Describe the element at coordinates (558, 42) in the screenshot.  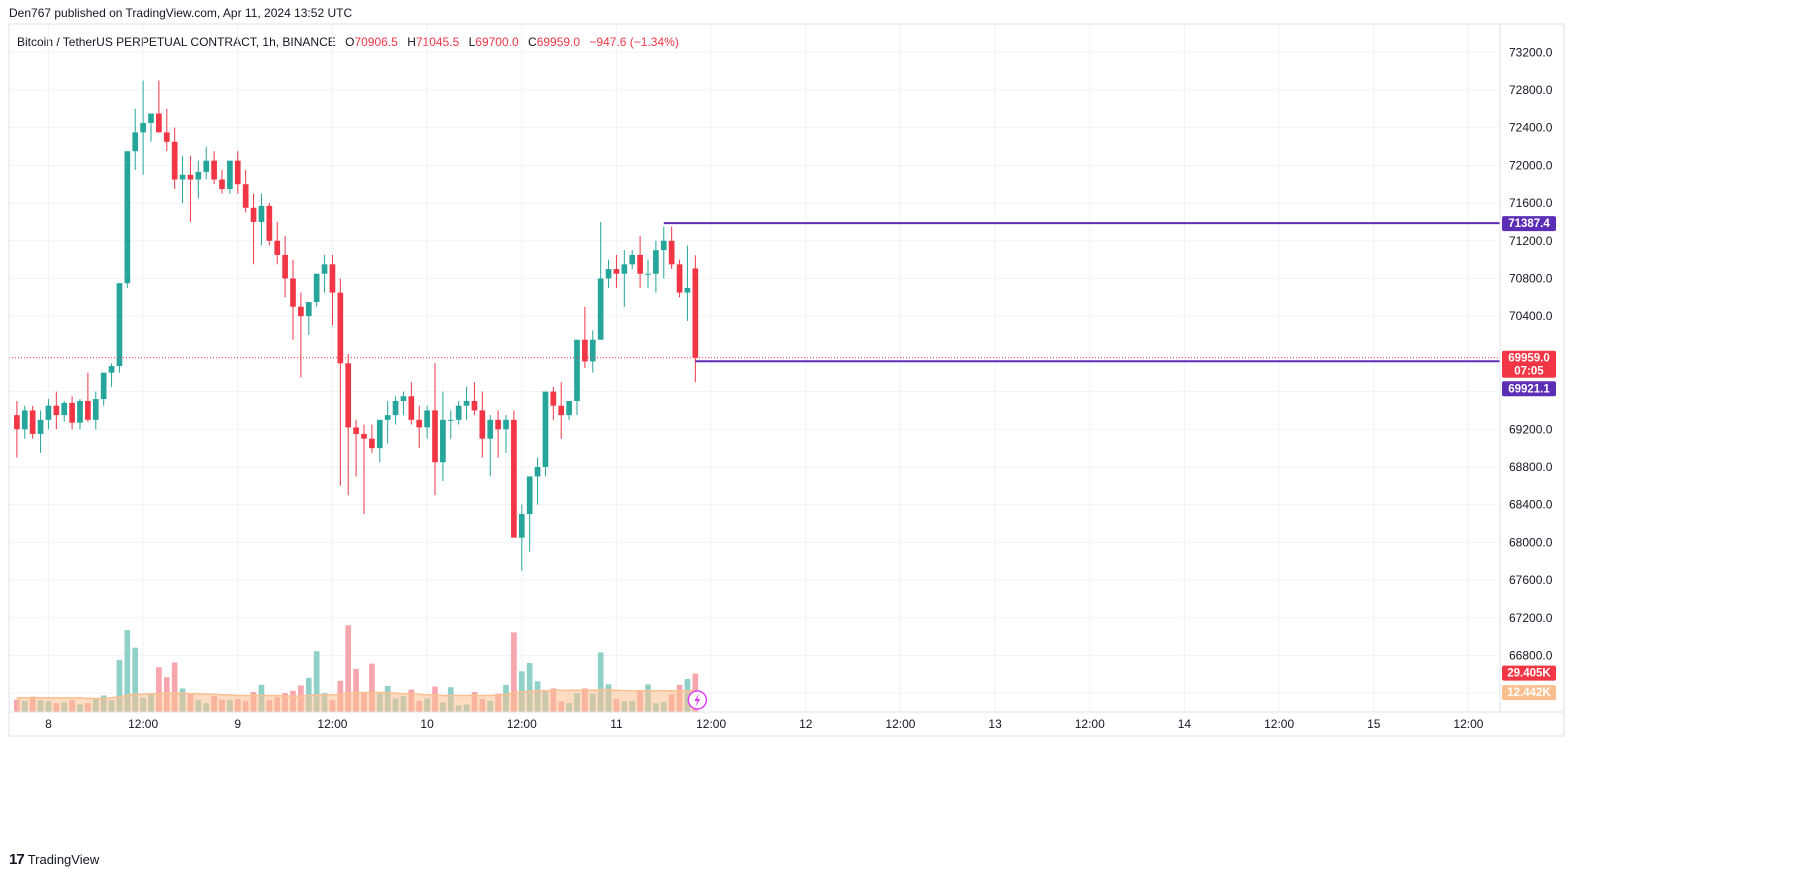
I see `close-value: 69959.0` at that location.